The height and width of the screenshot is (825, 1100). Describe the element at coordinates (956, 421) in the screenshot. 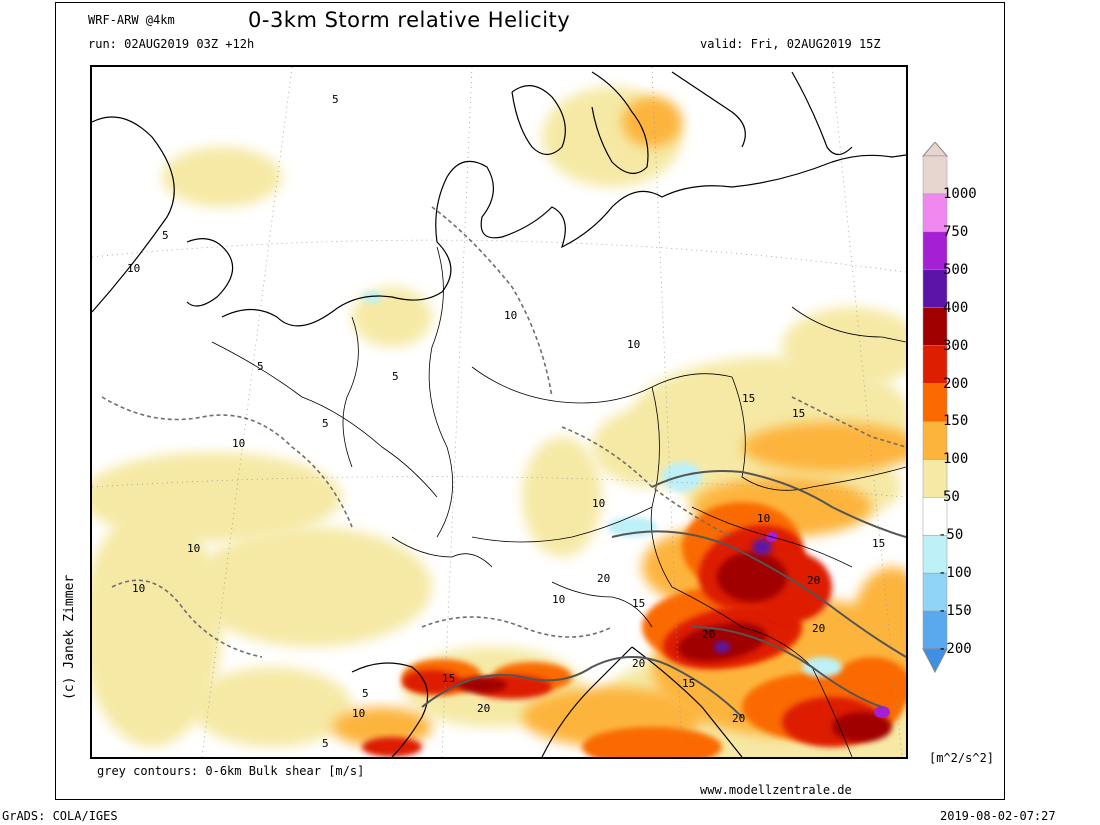

I see `colorbar-label: 150` at that location.